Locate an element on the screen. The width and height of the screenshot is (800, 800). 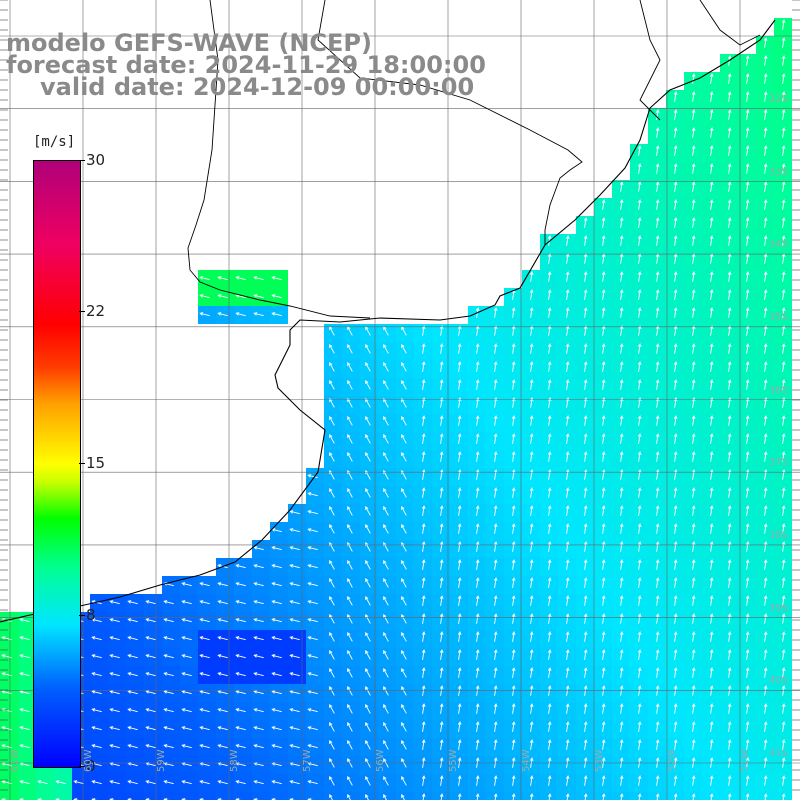
lat-label: 33S is located at coordinates (779, 172).